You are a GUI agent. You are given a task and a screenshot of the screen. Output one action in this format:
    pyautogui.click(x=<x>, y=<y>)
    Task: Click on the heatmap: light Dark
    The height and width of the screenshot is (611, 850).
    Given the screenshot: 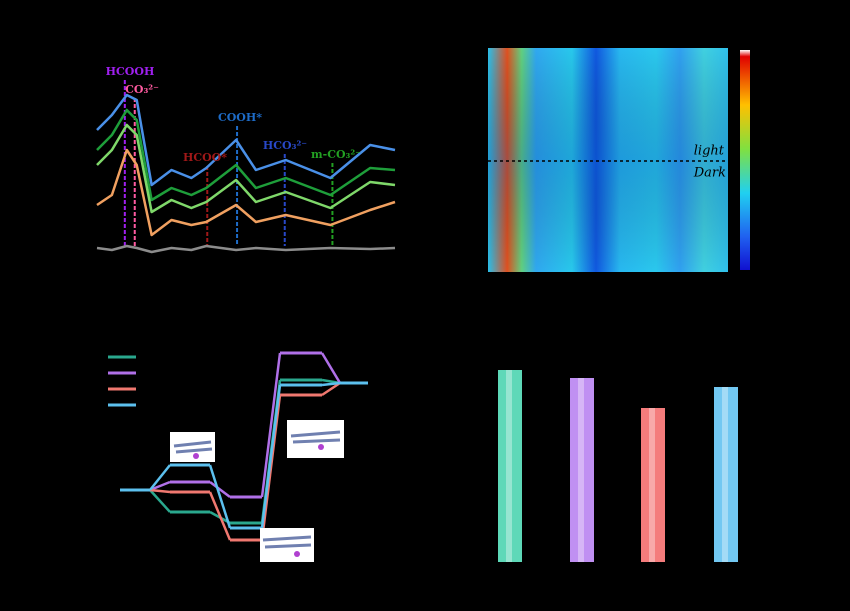 What is the action you would take?
    pyautogui.click(x=619, y=160)
    